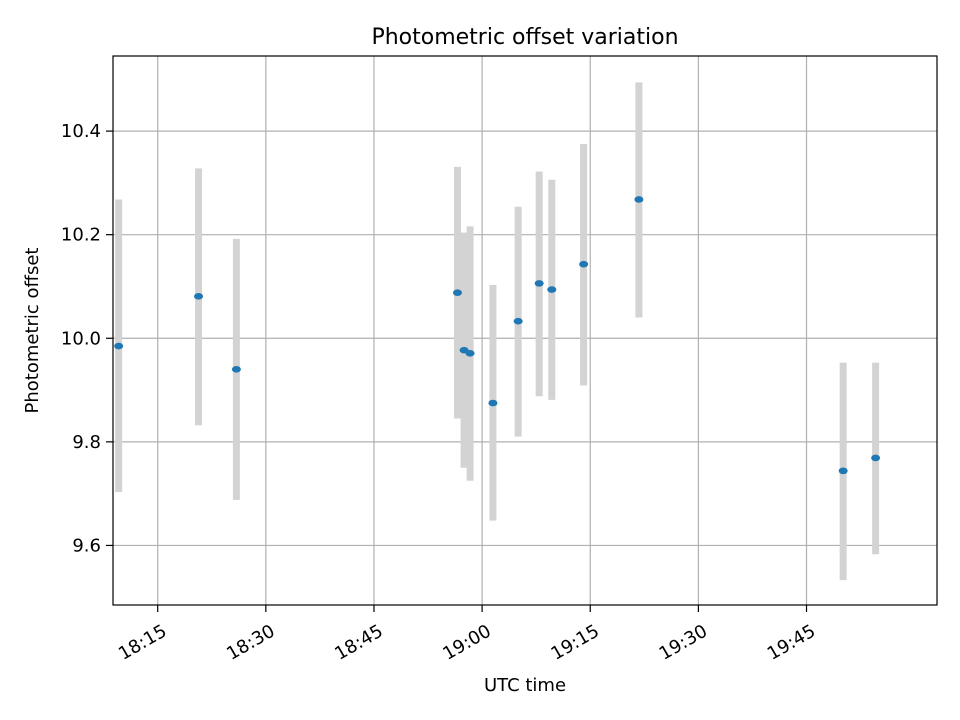 This screenshot has width=960, height=720. Describe the element at coordinates (86, 545) in the screenshot. I see `y-tick-label: 9.6` at that location.